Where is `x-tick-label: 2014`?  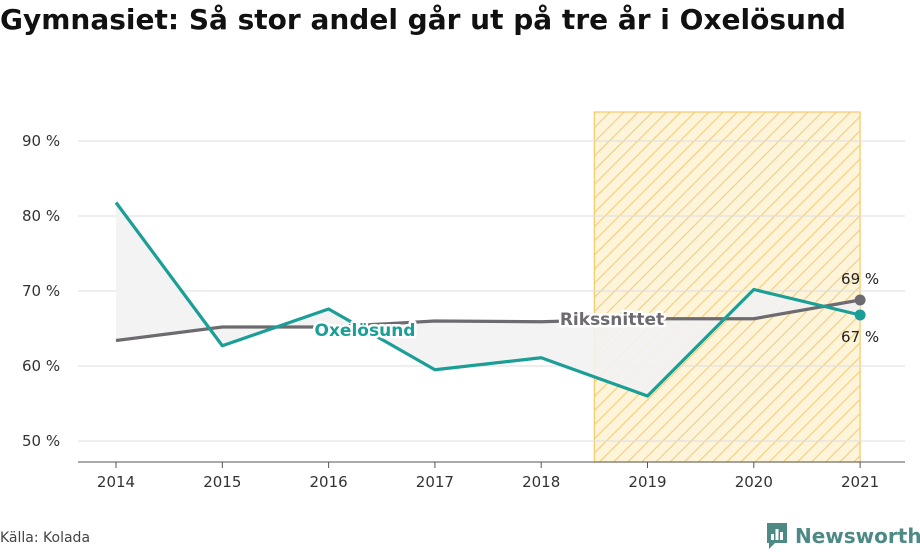 x-tick-label: 2014 is located at coordinates (116, 482).